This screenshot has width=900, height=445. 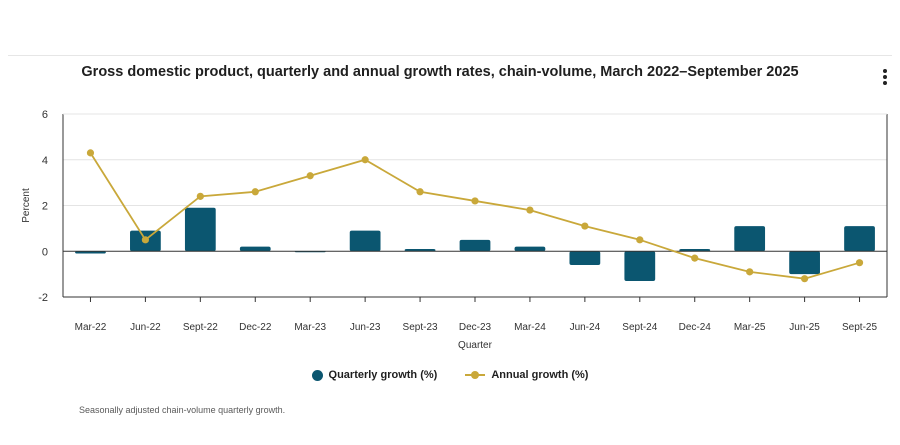 What do you see at coordinates (639, 327) in the screenshot?
I see `x-tick-label: Sept-24` at bounding box center [639, 327].